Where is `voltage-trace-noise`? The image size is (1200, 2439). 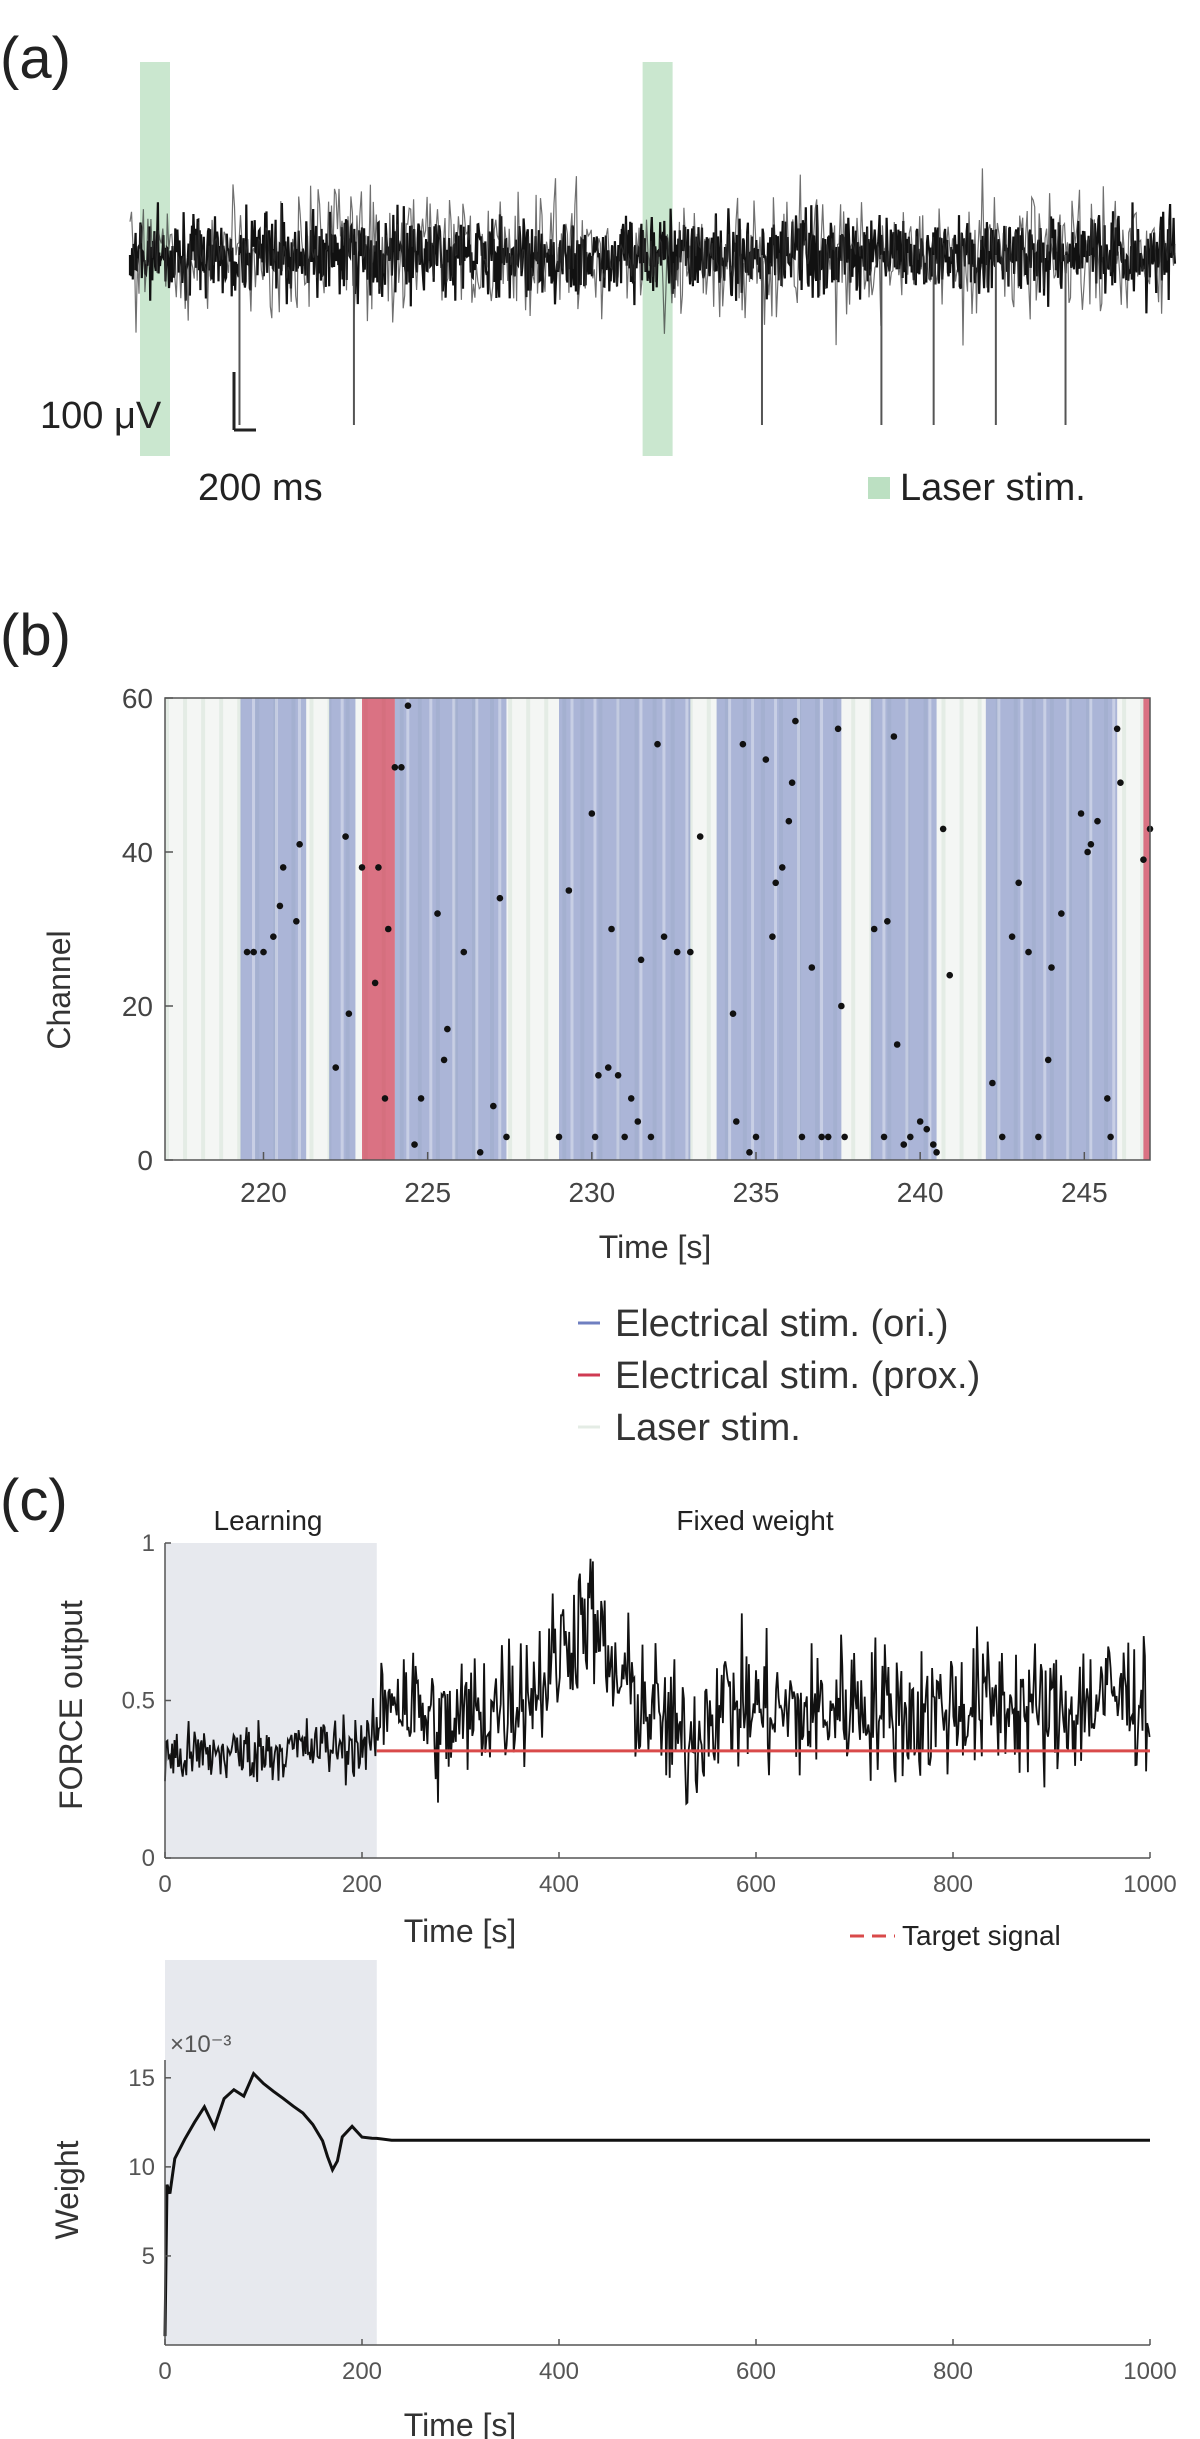
voltage-trace-noise is located at coordinates (652, 257).